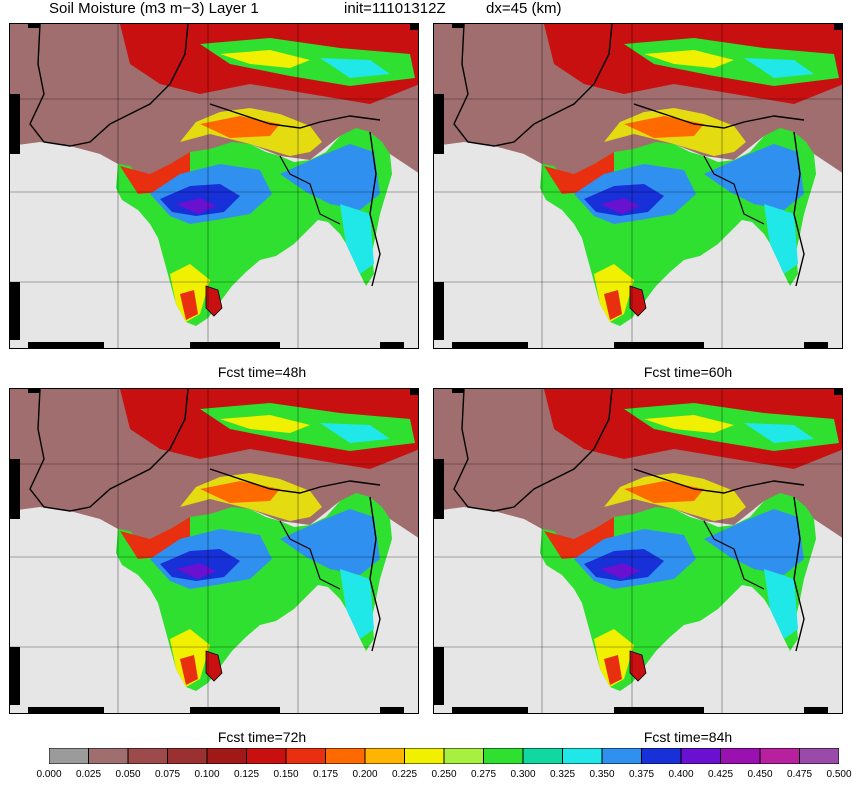 The height and width of the screenshot is (790, 852). Describe the element at coordinates (325, 774) in the screenshot. I see `colorbar-tick-label: 0.175` at that location.